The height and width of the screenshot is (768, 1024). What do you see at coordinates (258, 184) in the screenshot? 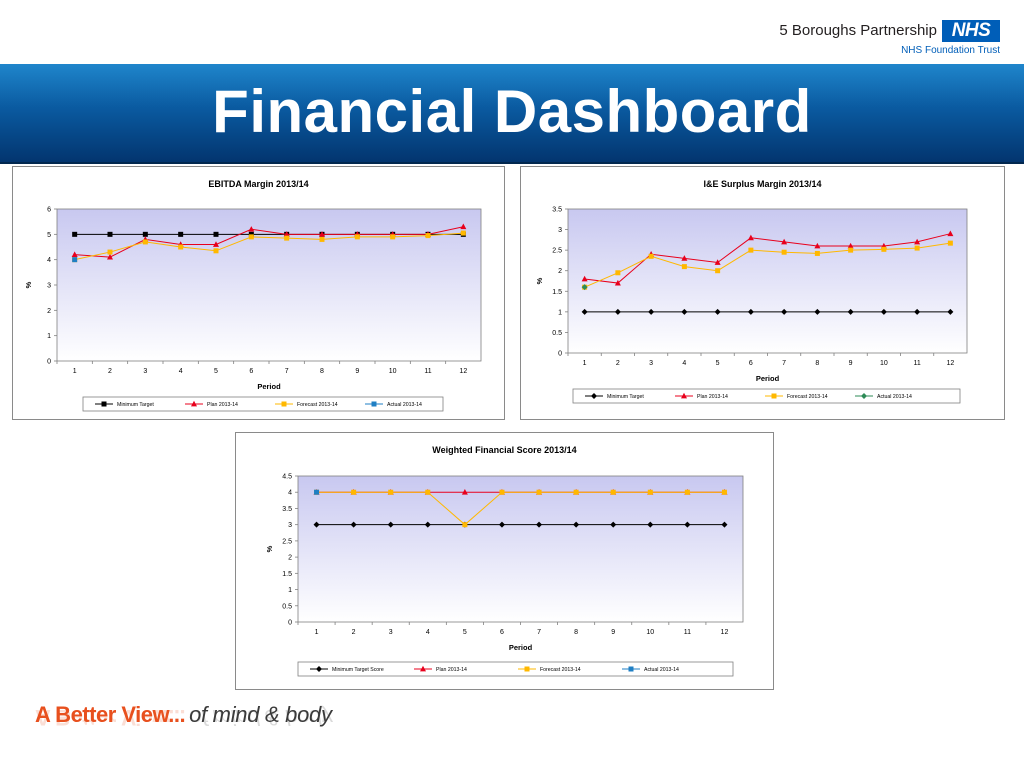
I see `chart-title: EBITDA Margin 2013/14` at bounding box center [258, 184].